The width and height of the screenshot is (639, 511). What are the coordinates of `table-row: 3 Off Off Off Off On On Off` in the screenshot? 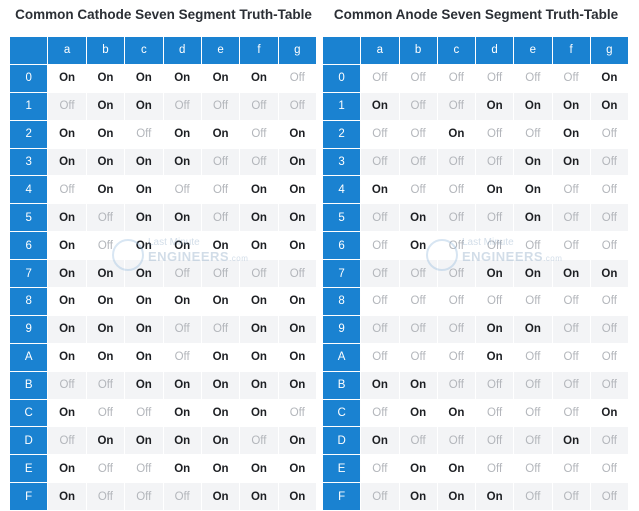 It's located at (476, 162).